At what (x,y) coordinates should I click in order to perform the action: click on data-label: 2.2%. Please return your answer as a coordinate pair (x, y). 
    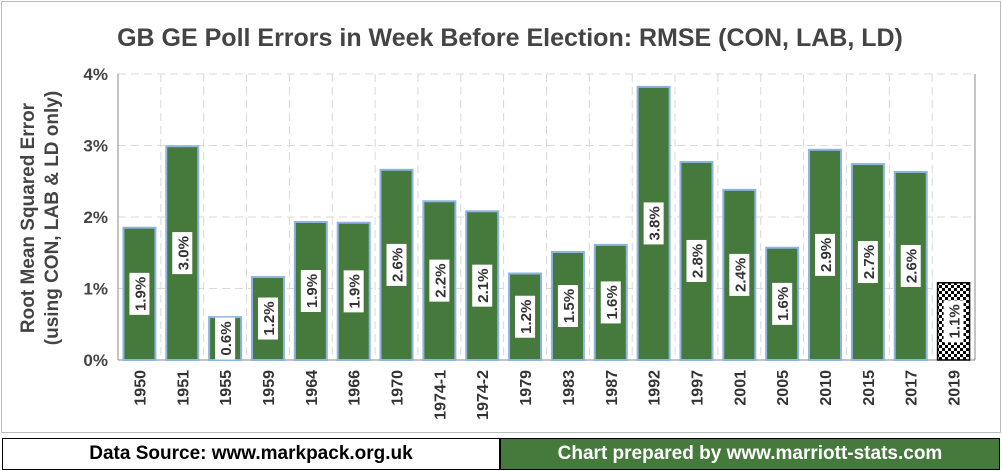
    Looking at the image, I should click on (440, 281).